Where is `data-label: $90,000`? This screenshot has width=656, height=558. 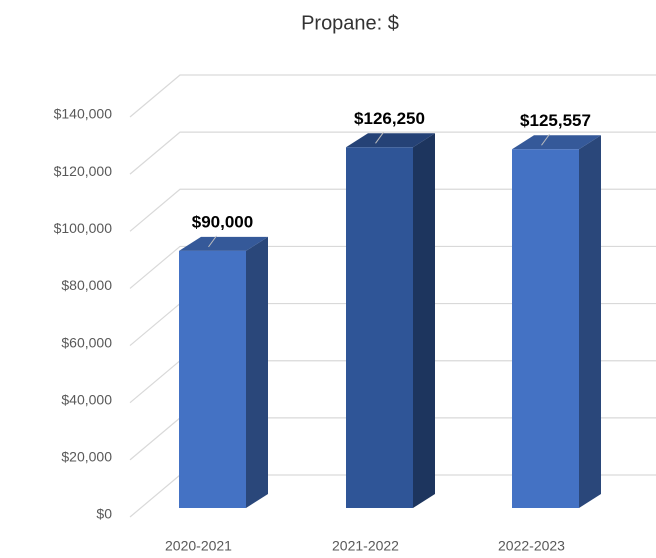 data-label: $90,000 is located at coordinates (222, 221).